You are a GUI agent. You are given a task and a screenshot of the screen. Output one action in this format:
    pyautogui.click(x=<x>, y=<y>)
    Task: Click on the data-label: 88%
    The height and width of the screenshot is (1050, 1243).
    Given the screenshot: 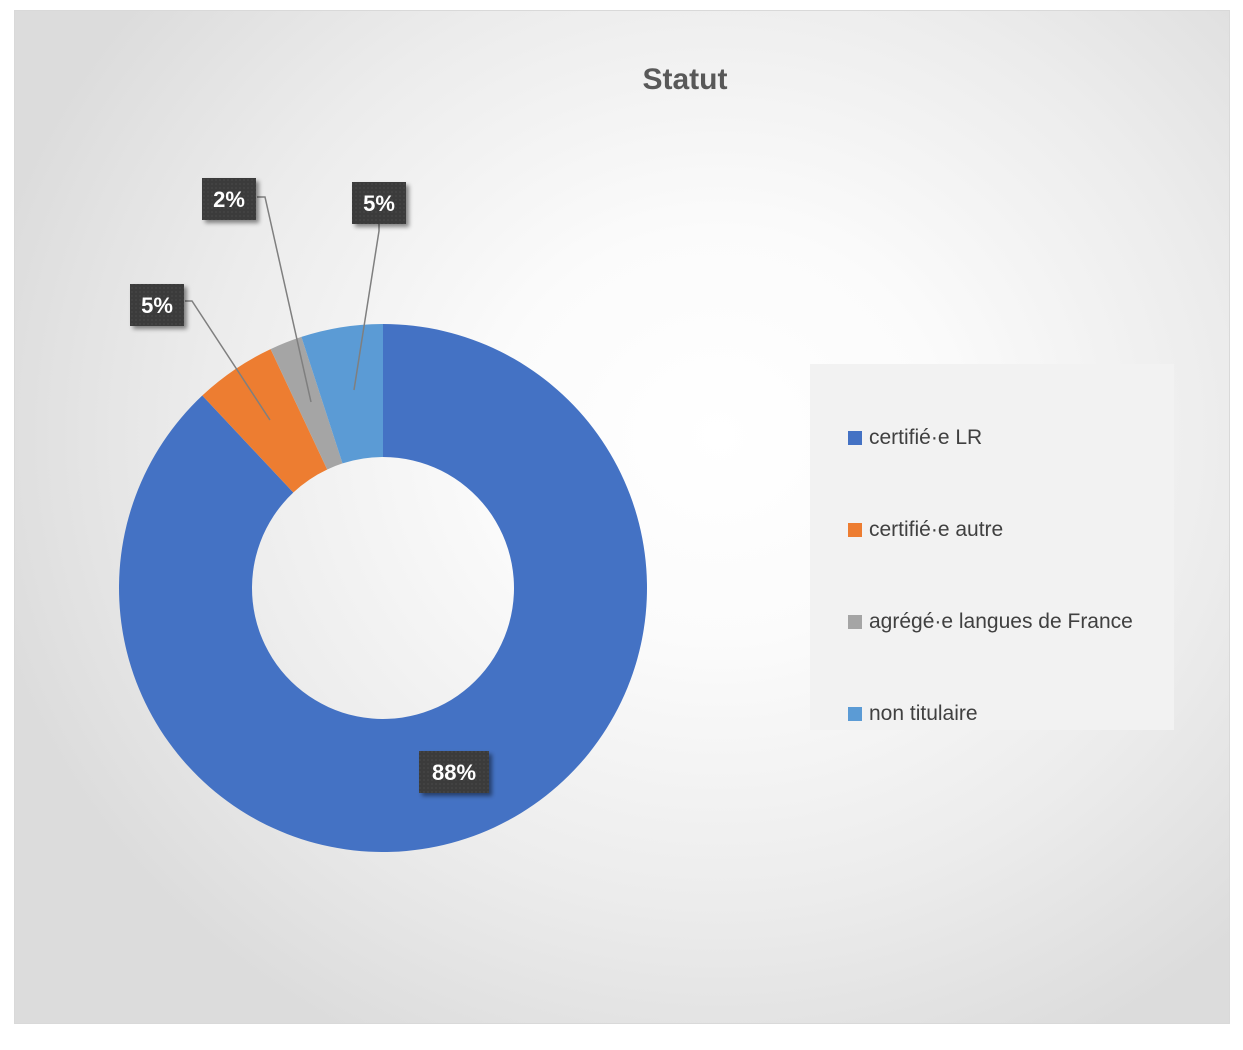 What is the action you would take?
    pyautogui.click(x=454, y=772)
    